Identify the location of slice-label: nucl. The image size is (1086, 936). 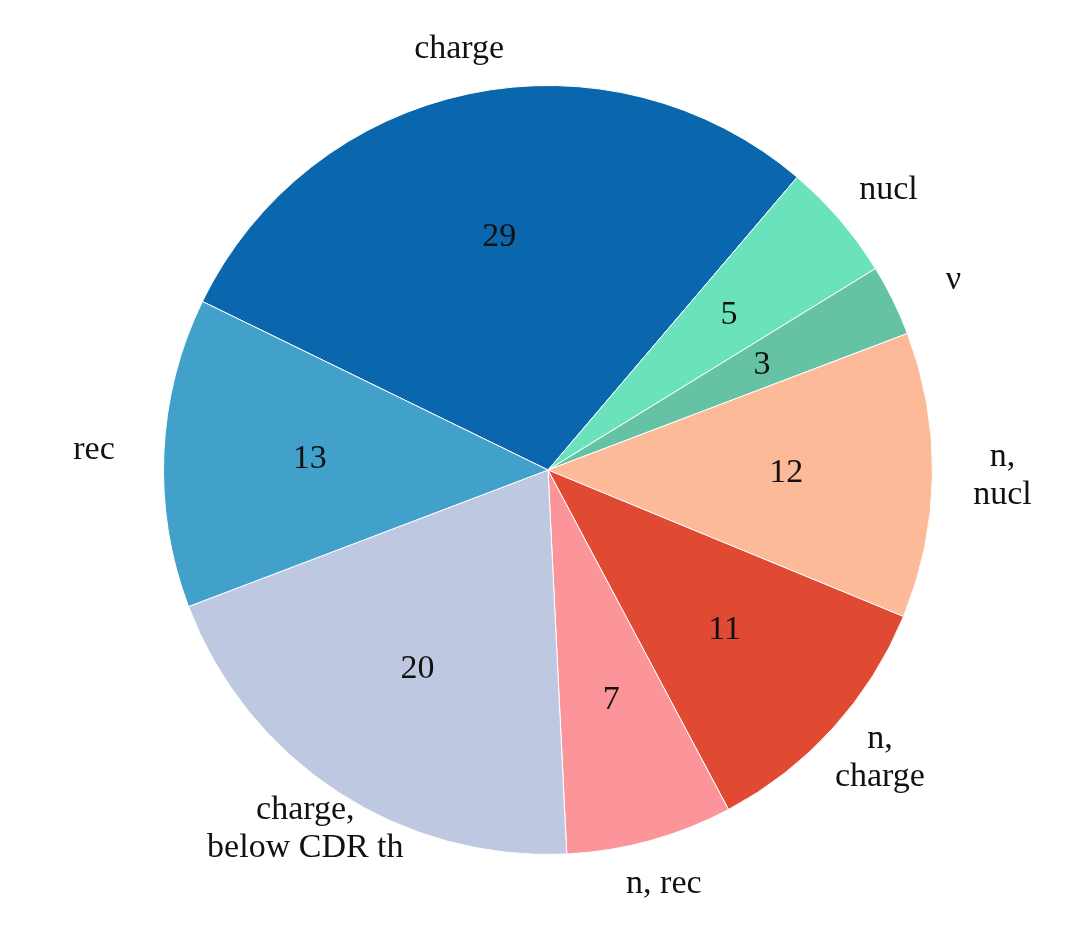
(888, 188).